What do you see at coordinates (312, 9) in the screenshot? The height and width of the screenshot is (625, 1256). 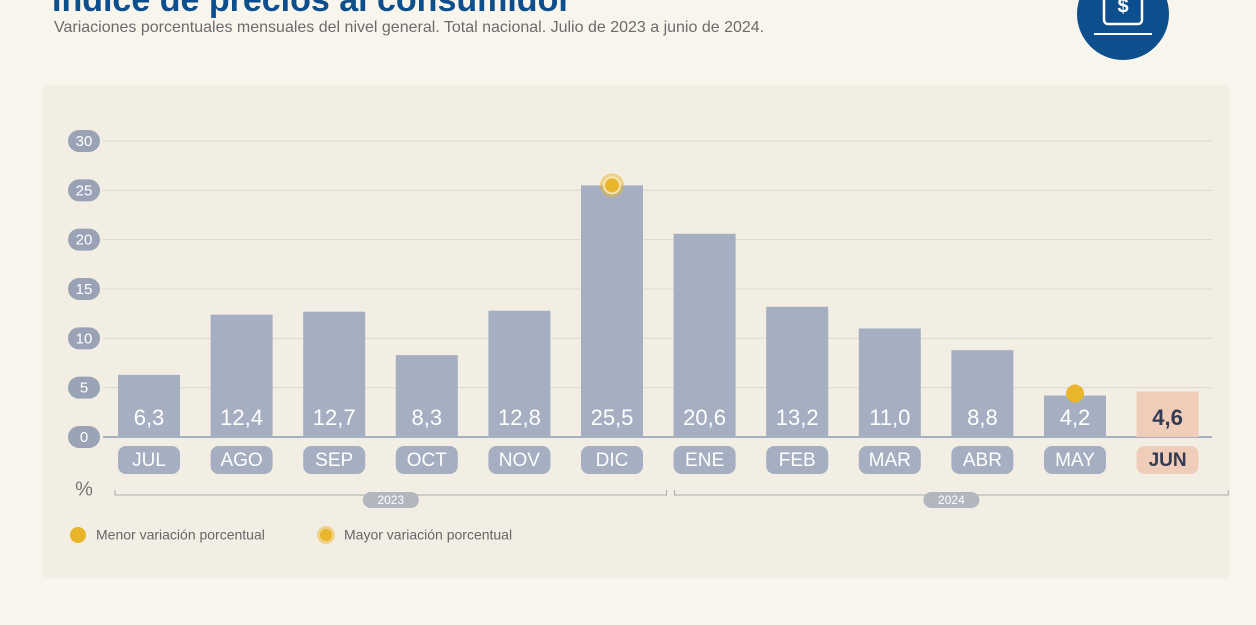 I see `chart-title: Índice de precios al consumidor` at bounding box center [312, 9].